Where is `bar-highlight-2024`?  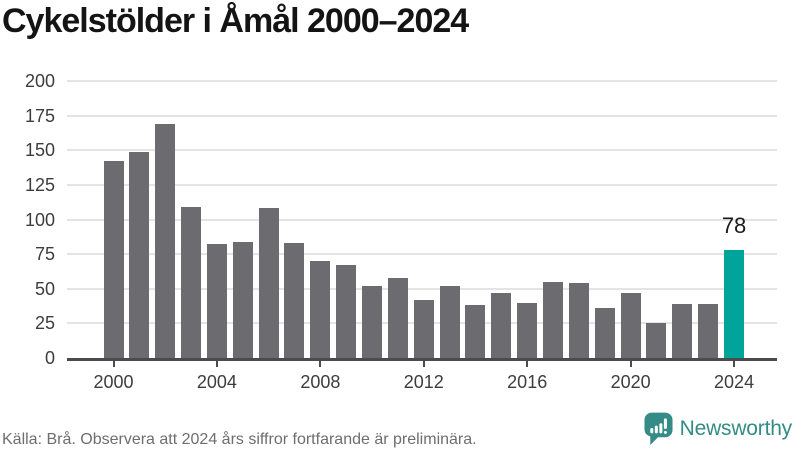
bar-highlight-2024 is located at coordinates (734, 303).